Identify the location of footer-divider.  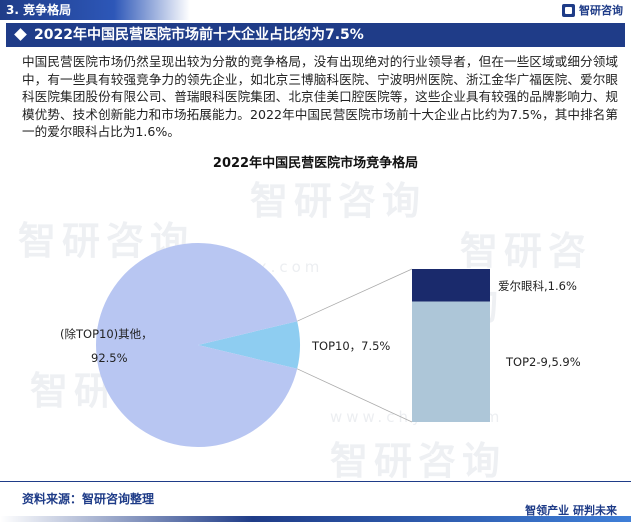
(315, 481).